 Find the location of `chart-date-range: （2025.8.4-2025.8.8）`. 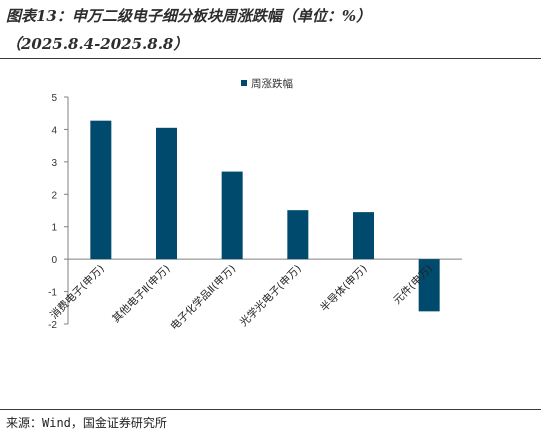

chart-date-range: （2025.8.4-2025.8.8） is located at coordinates (97, 44).